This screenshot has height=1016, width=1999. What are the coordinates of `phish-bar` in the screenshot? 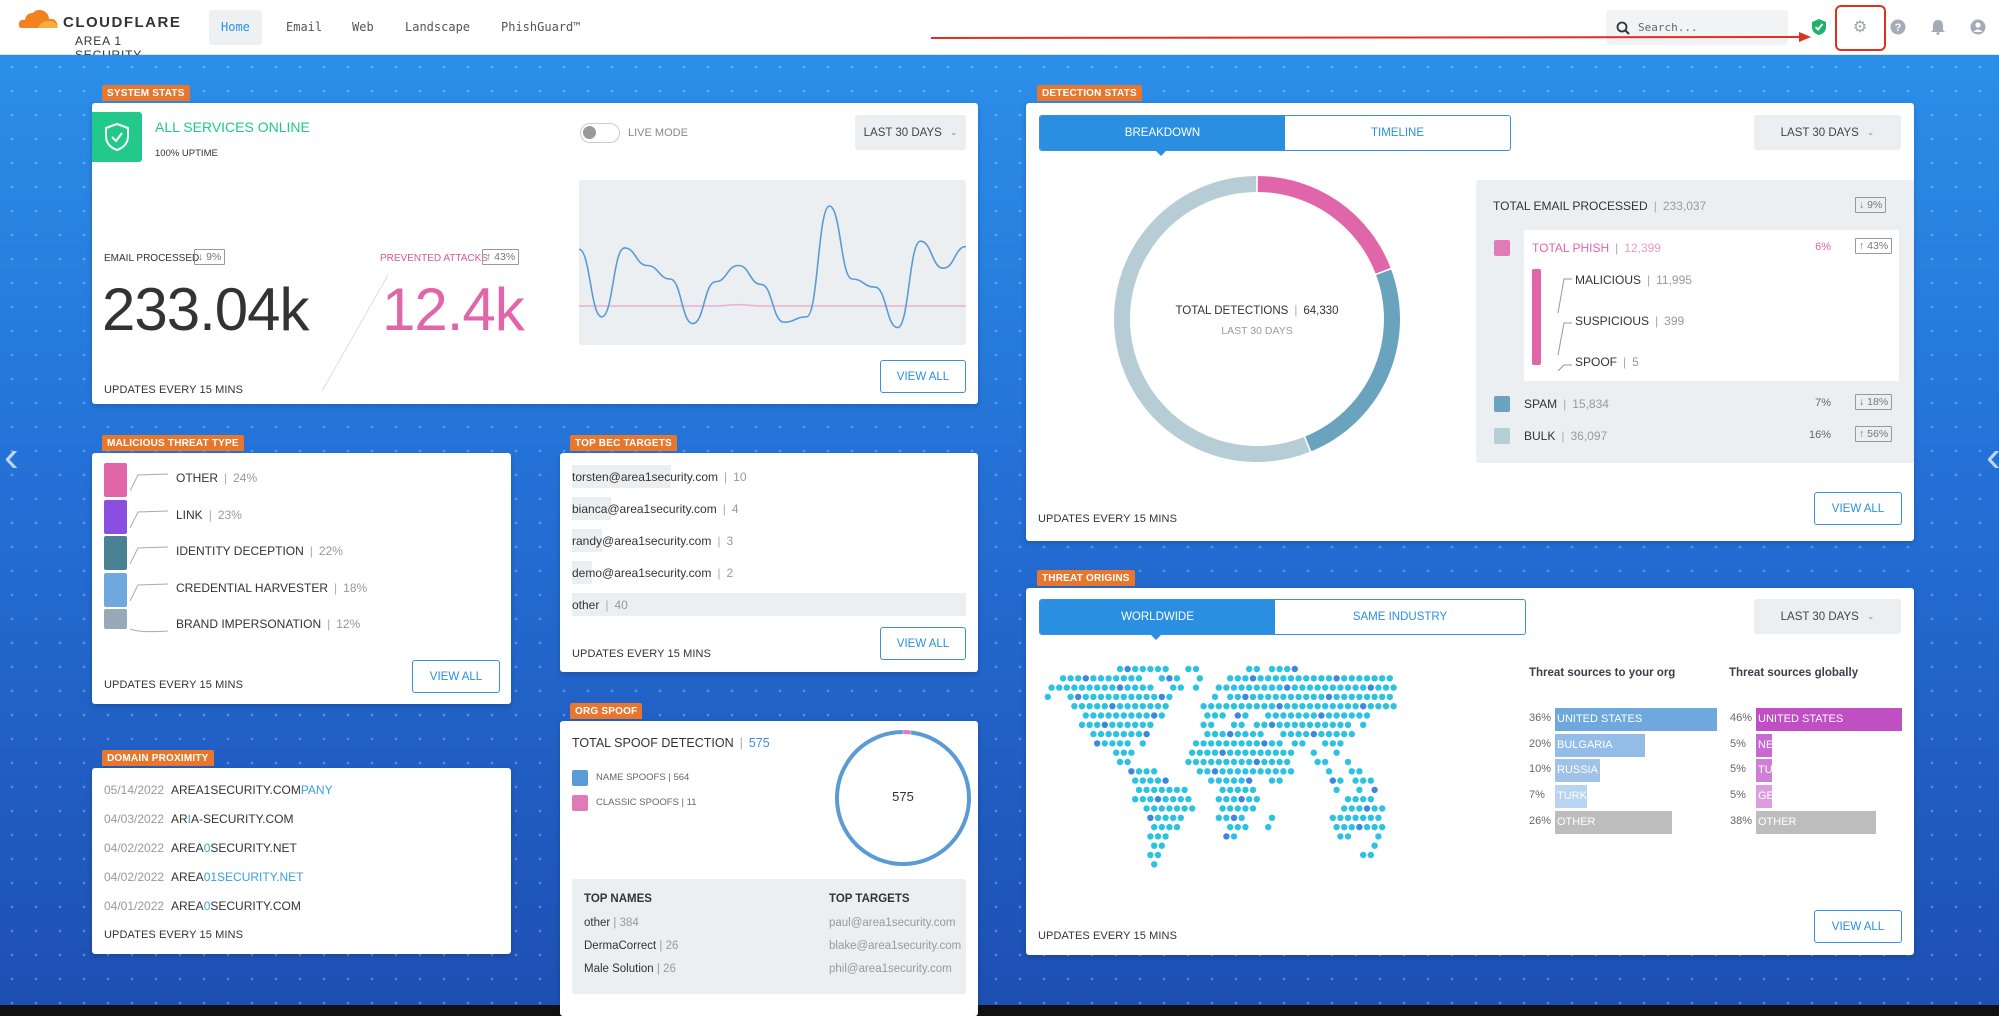 It's located at (1536, 317).